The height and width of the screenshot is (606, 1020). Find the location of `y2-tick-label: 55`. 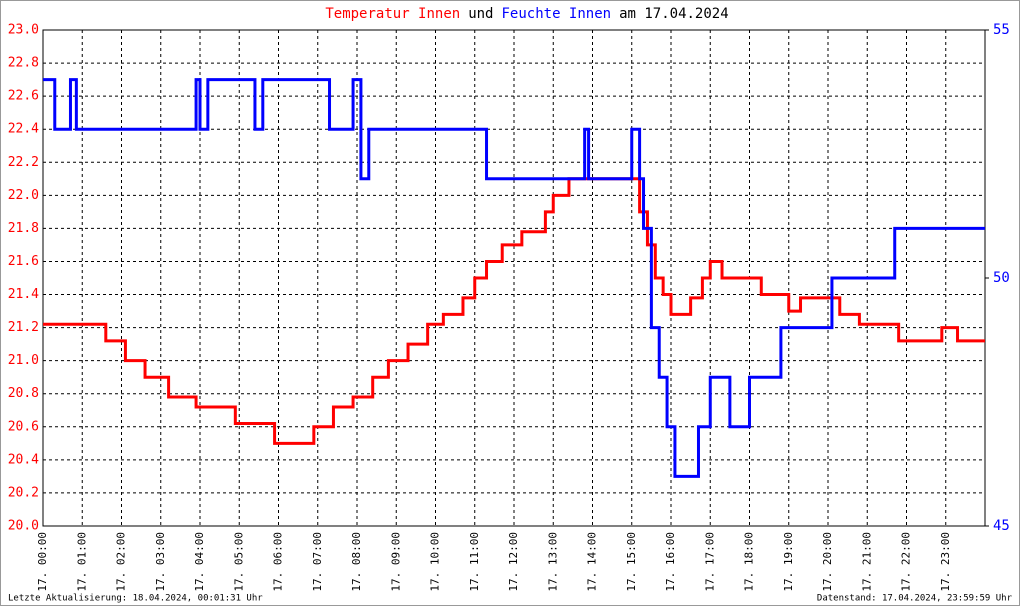

y2-tick-label: 55 is located at coordinates (1001, 30).